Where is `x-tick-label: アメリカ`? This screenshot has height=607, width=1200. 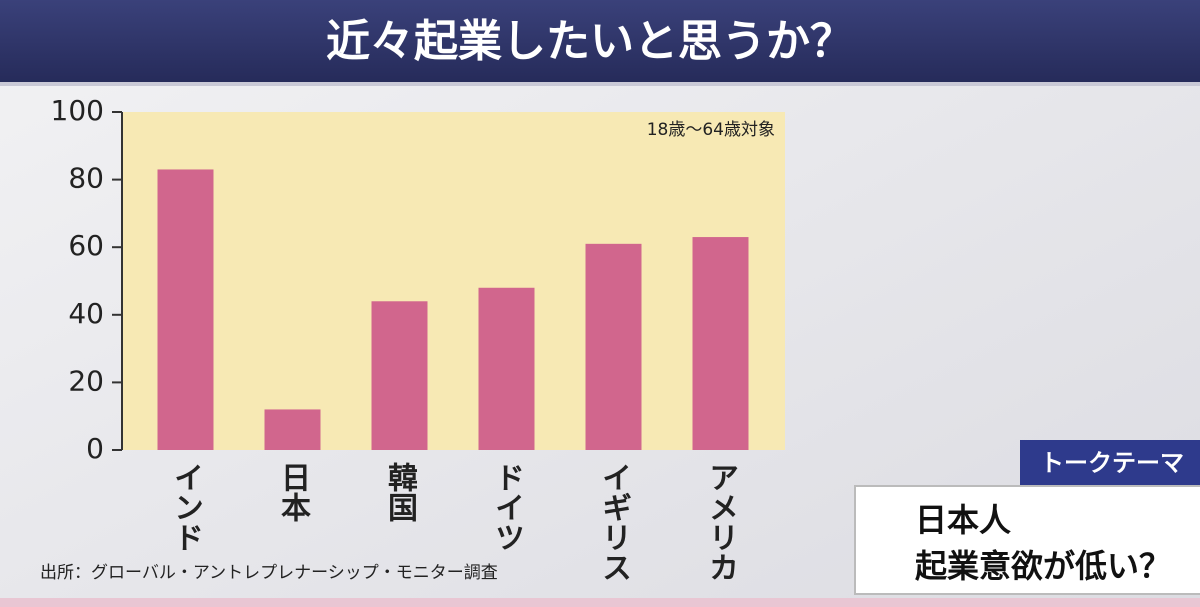
x-tick-label: アメリカ is located at coordinates (720, 522).